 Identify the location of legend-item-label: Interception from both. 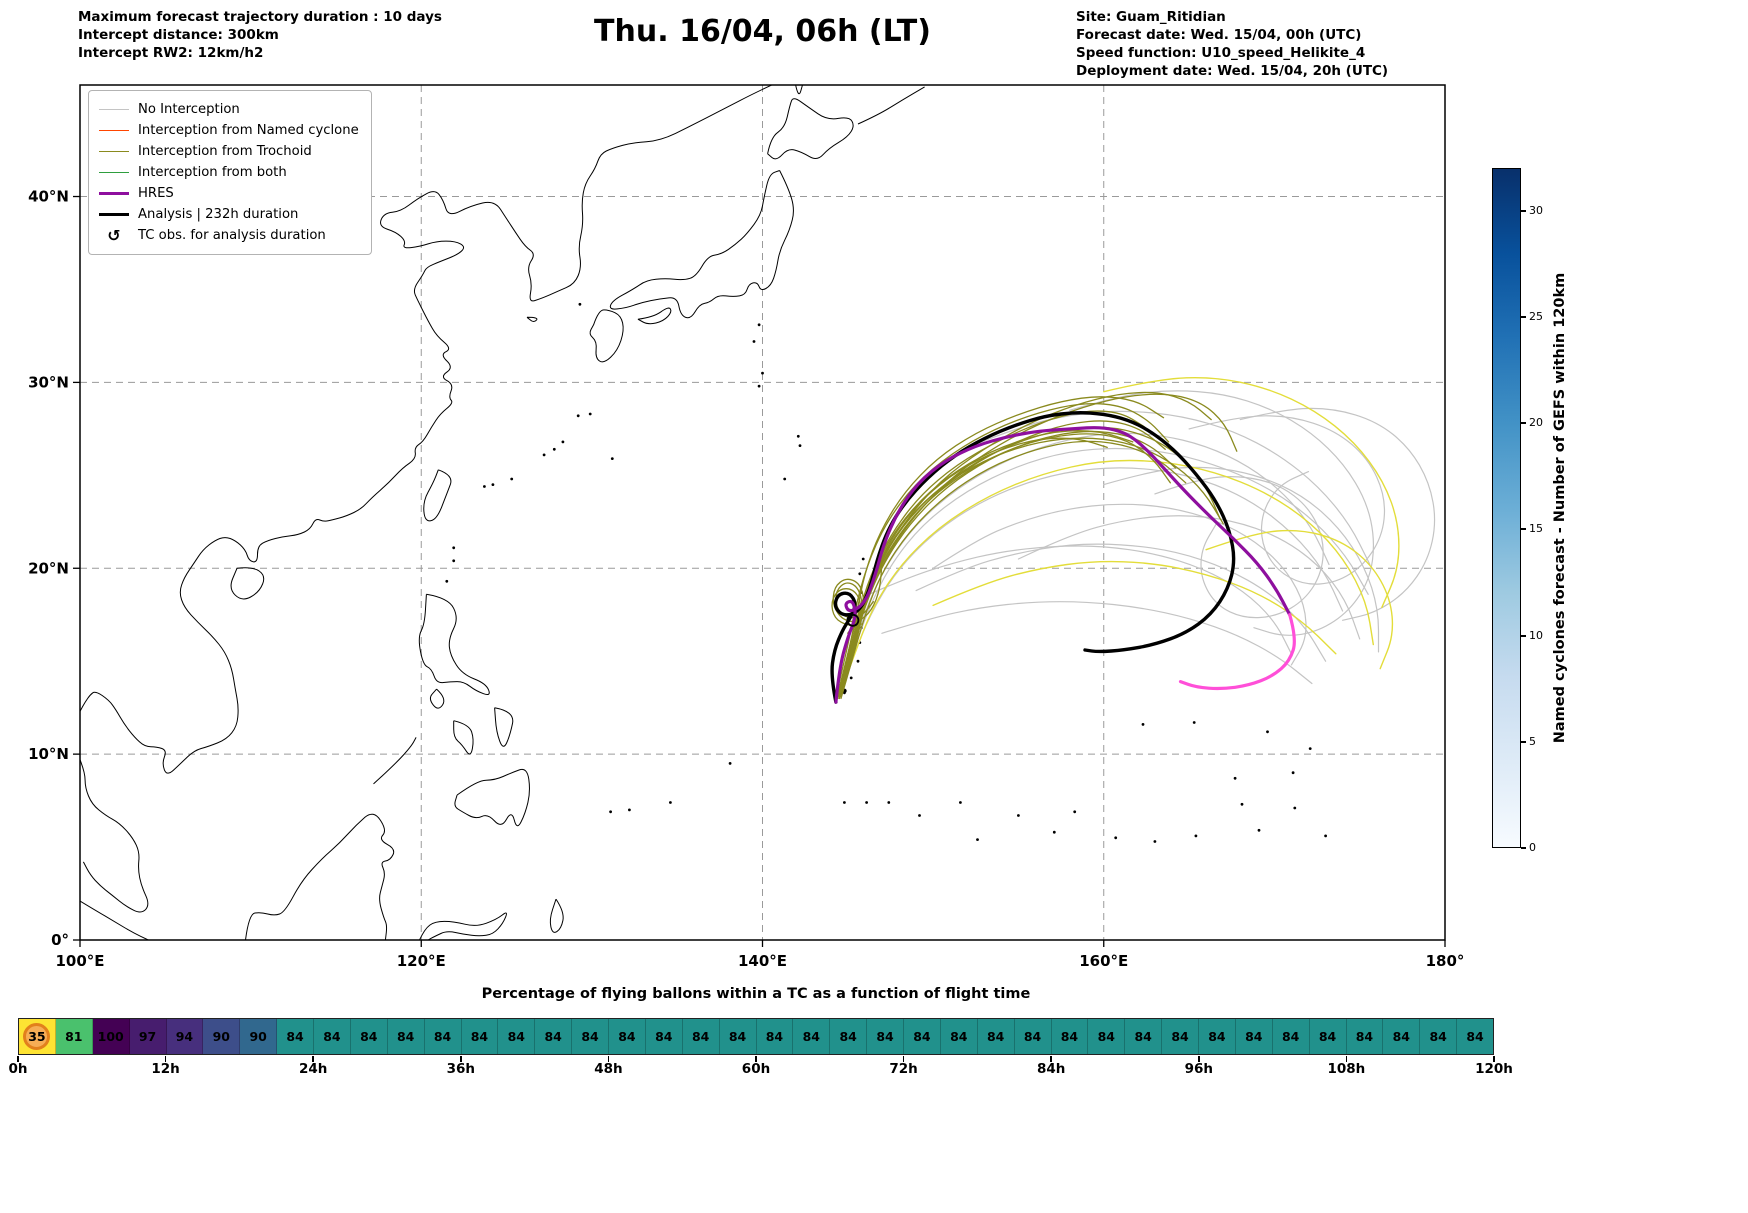
(212, 172).